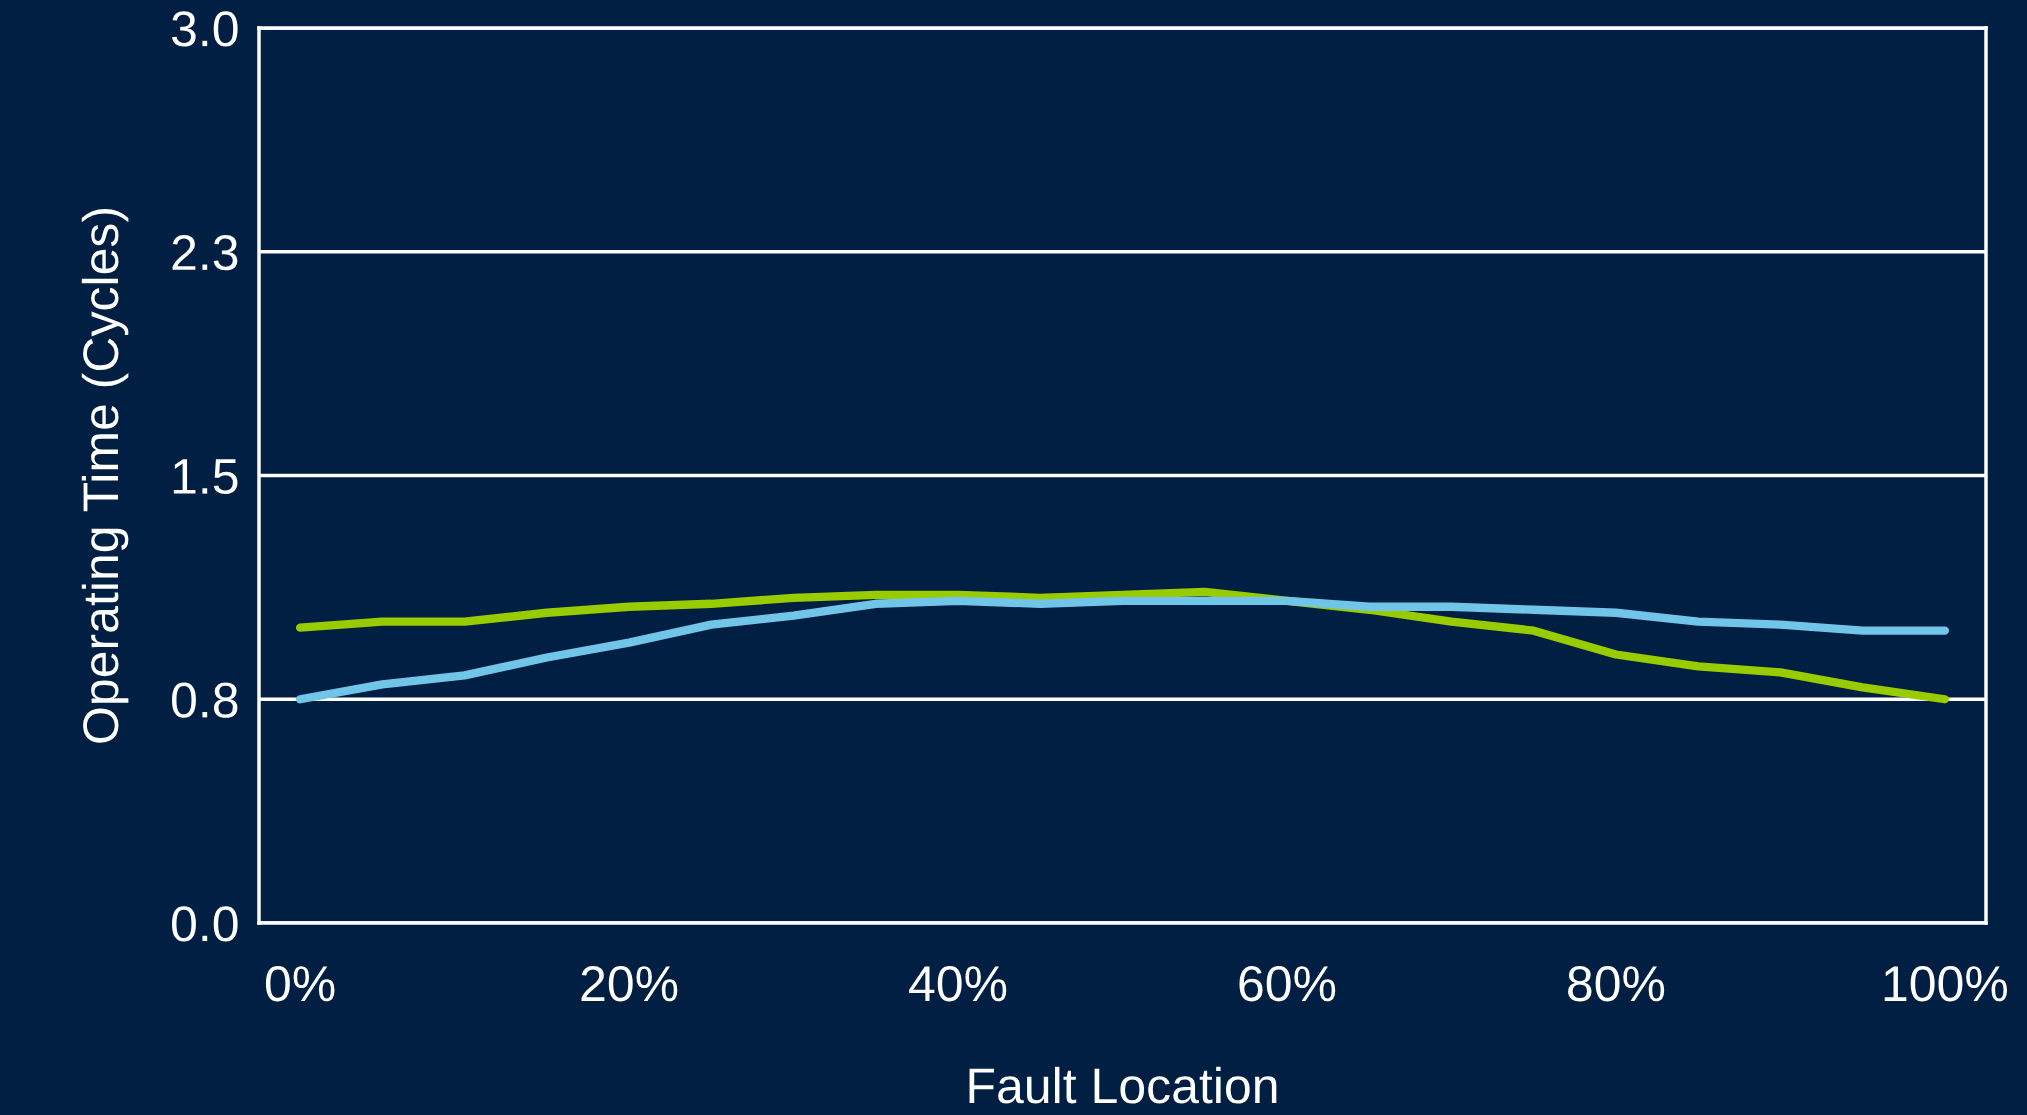 Image resolution: width=2027 pixels, height=1115 pixels. What do you see at coordinates (205, 700) in the screenshot?
I see `y-tick-label: 0.8` at bounding box center [205, 700].